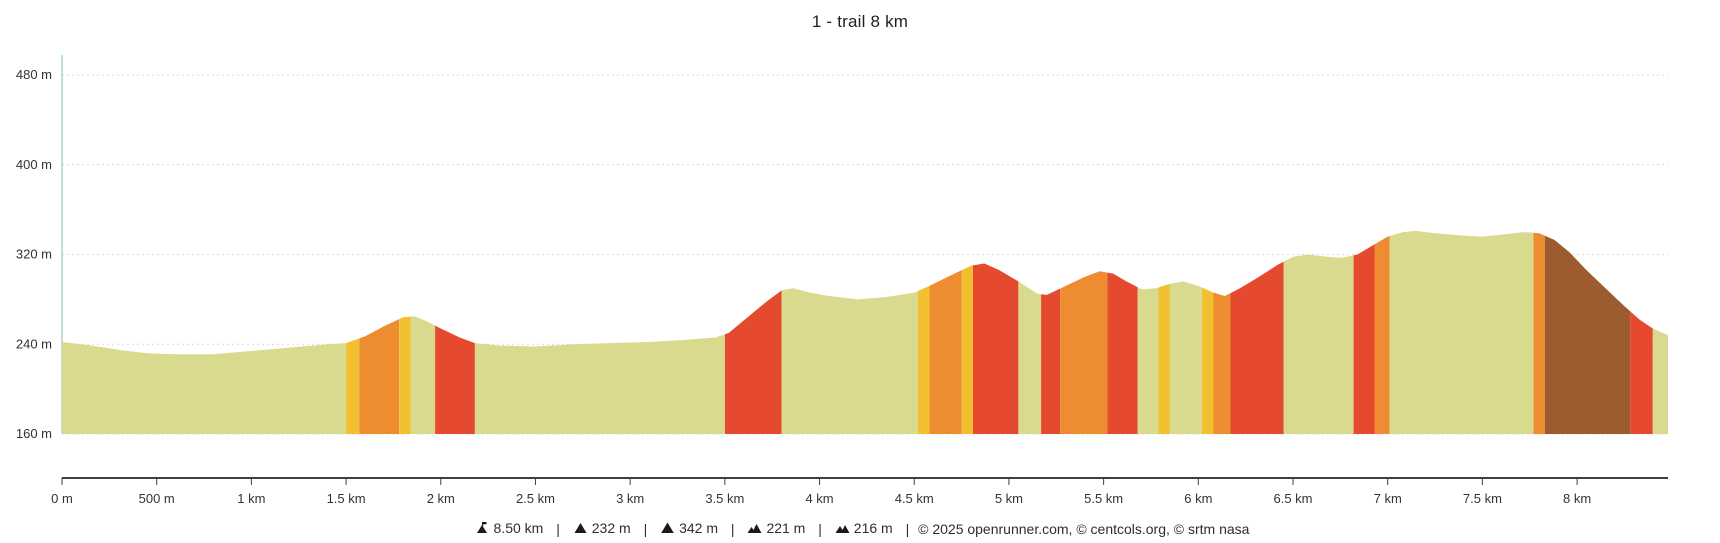 The image size is (1720, 543). I want to click on x-axis-label: 500 m, so click(157, 498).